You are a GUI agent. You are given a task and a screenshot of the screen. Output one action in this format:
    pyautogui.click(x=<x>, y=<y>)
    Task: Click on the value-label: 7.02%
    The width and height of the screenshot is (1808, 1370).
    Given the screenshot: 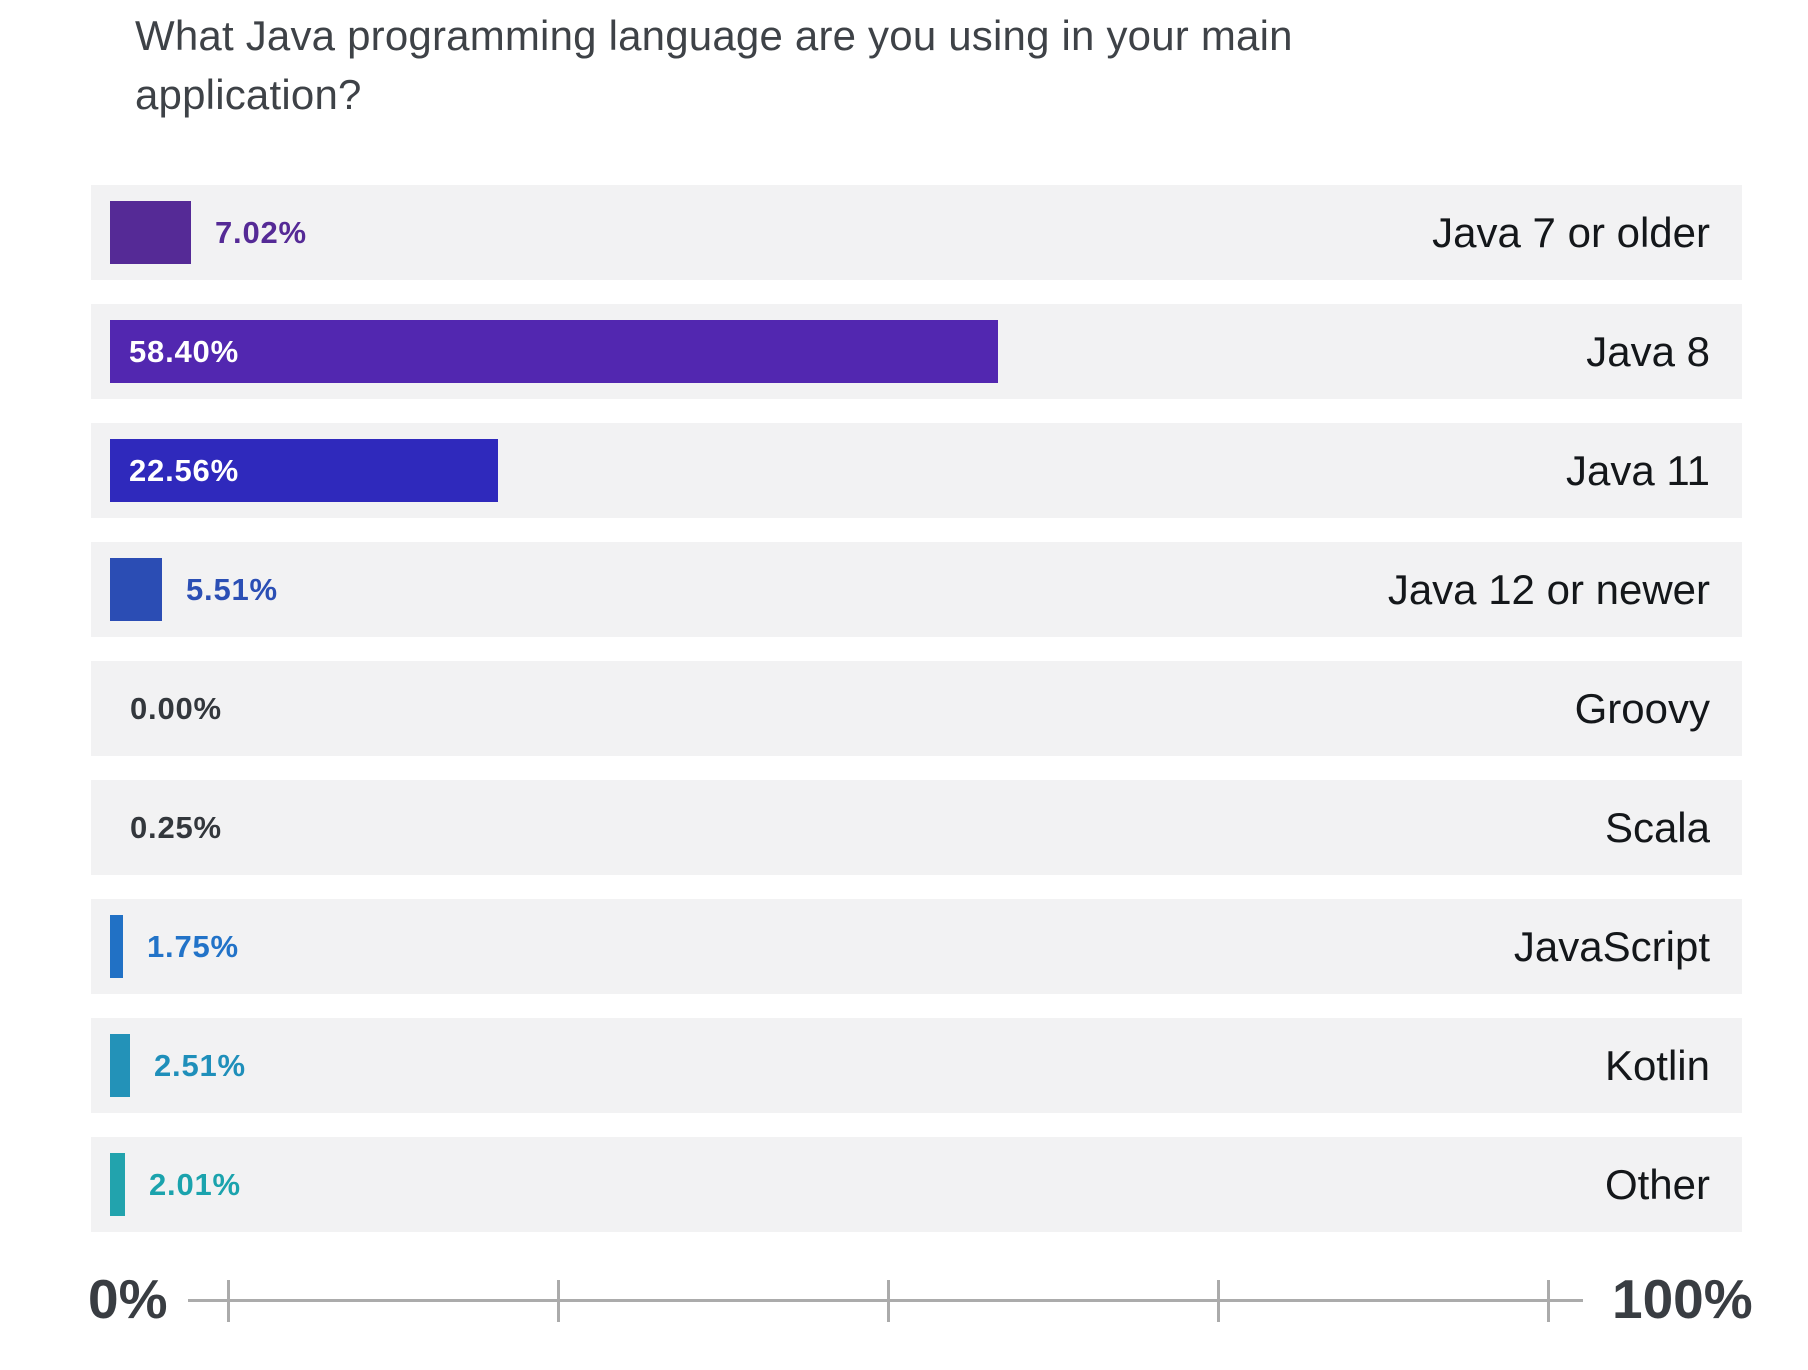 What is the action you would take?
    pyautogui.click(x=261, y=232)
    